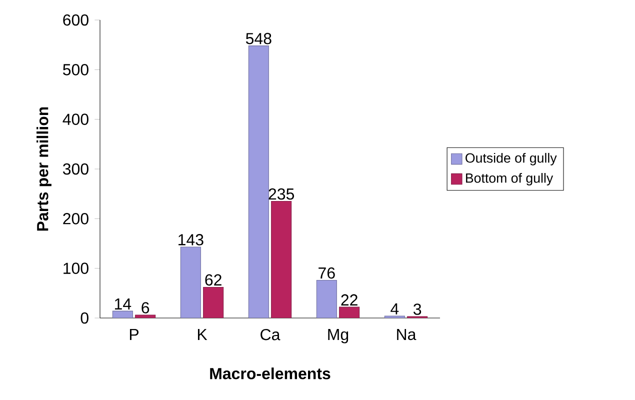 The image size is (635, 400). Describe the element at coordinates (394, 308) in the screenshot. I see `data-label: 4` at that location.